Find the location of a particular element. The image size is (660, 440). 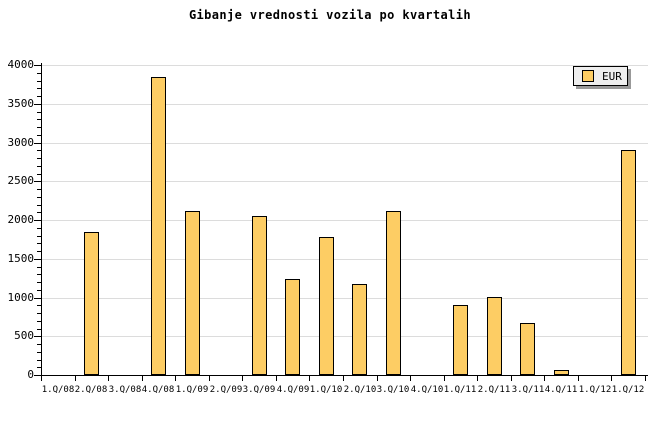

y-axis-label-0: 0 is located at coordinates (30, 374).